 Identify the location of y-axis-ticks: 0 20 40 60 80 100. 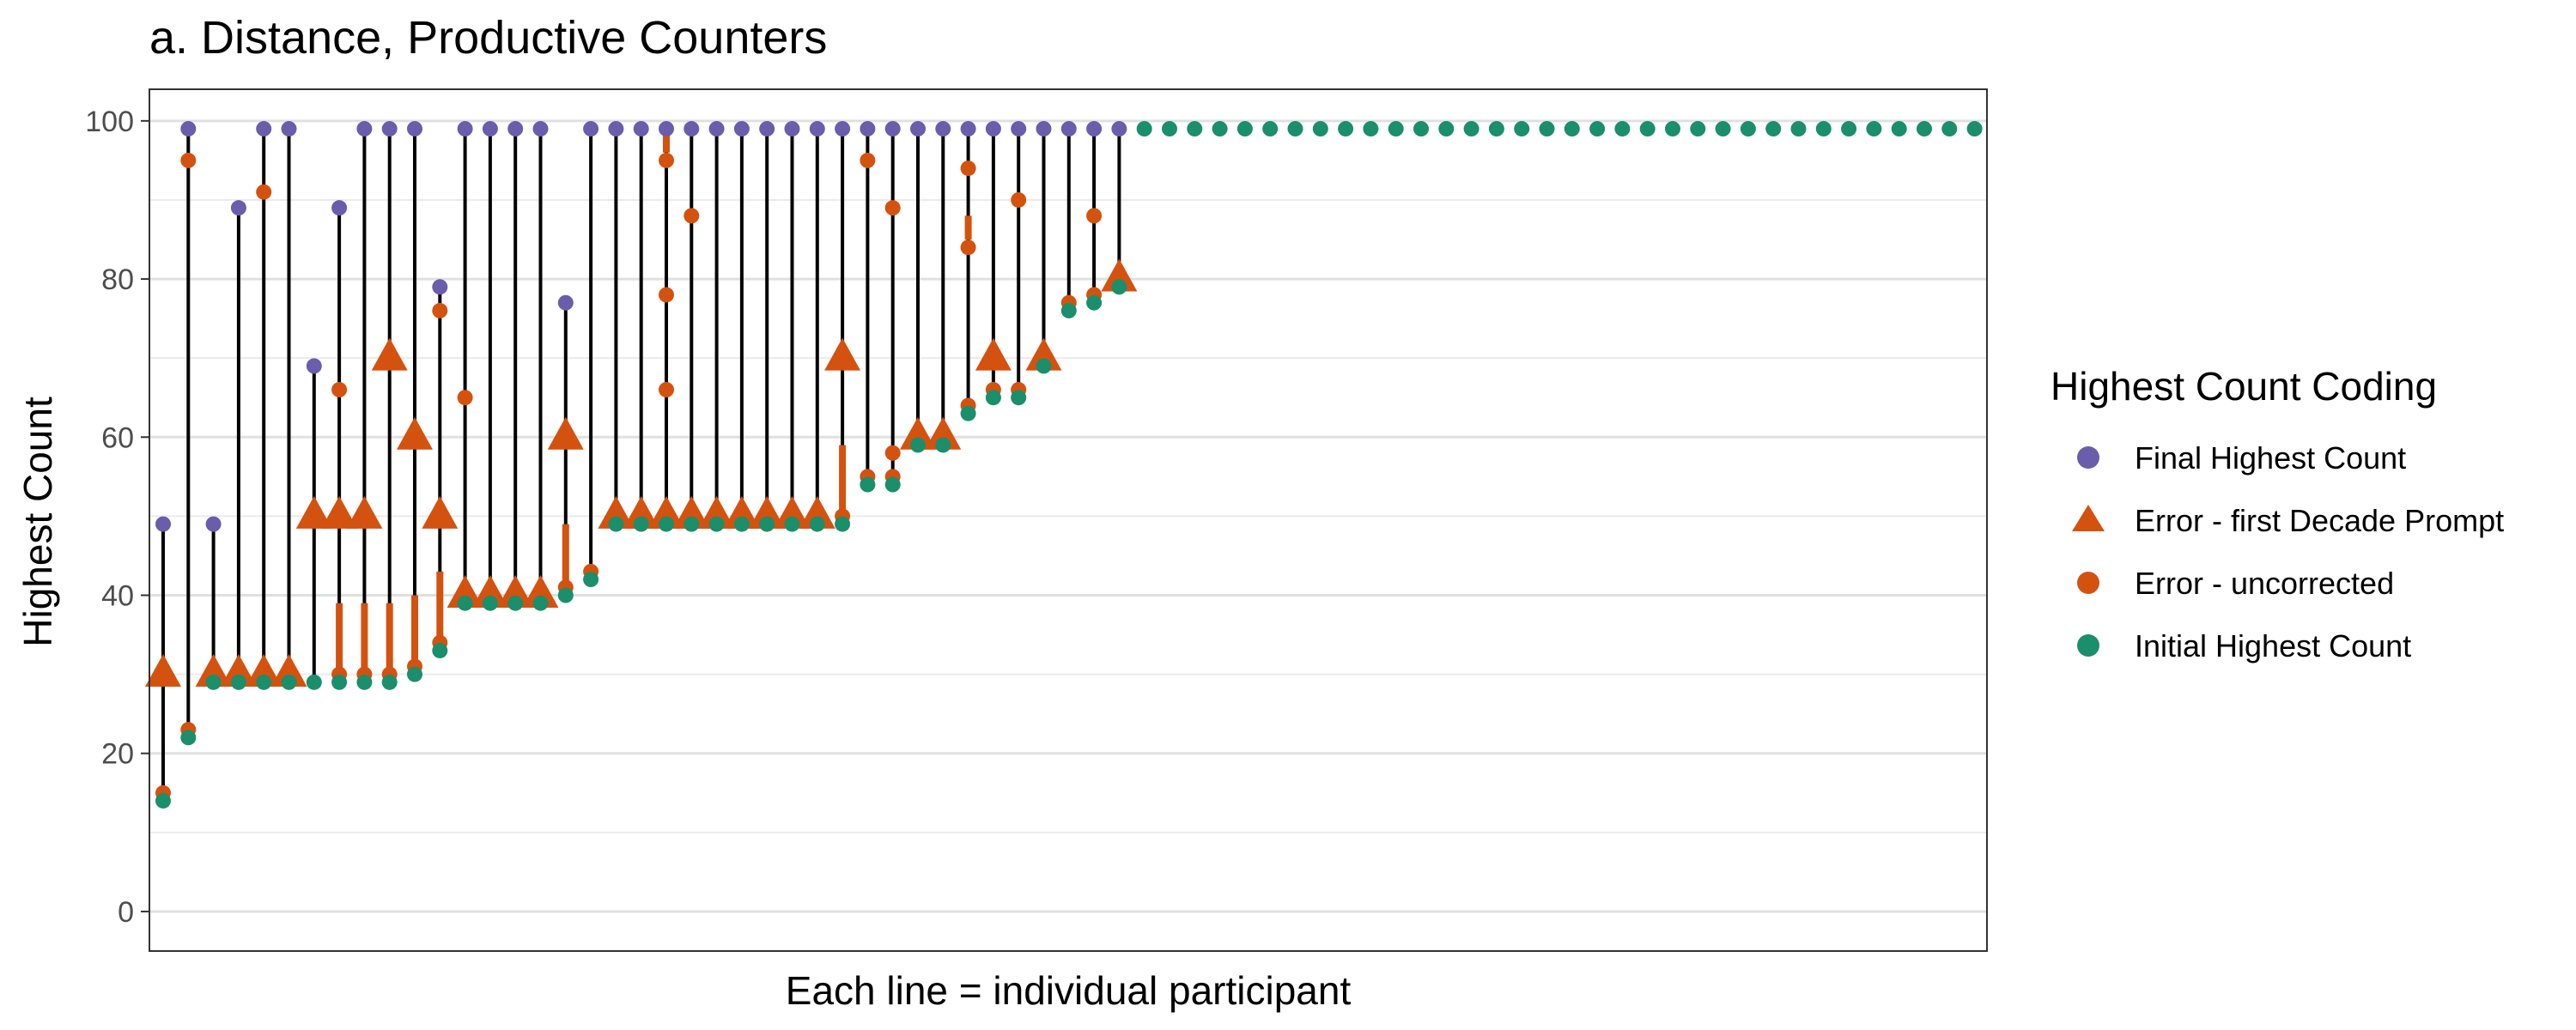
(117, 517).